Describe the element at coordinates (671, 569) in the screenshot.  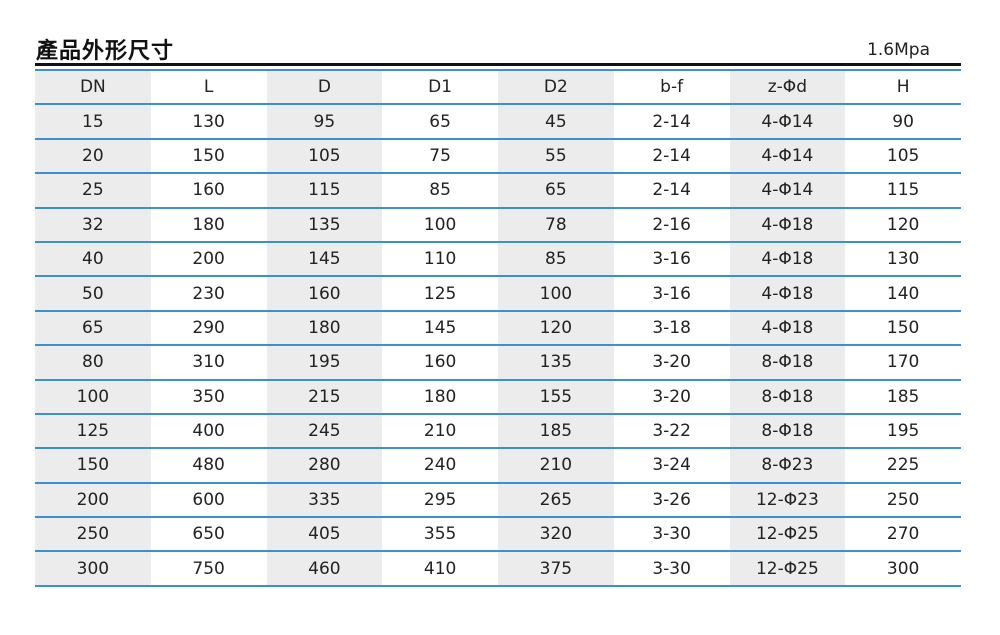
I see `table-cell: 3-30` at that location.